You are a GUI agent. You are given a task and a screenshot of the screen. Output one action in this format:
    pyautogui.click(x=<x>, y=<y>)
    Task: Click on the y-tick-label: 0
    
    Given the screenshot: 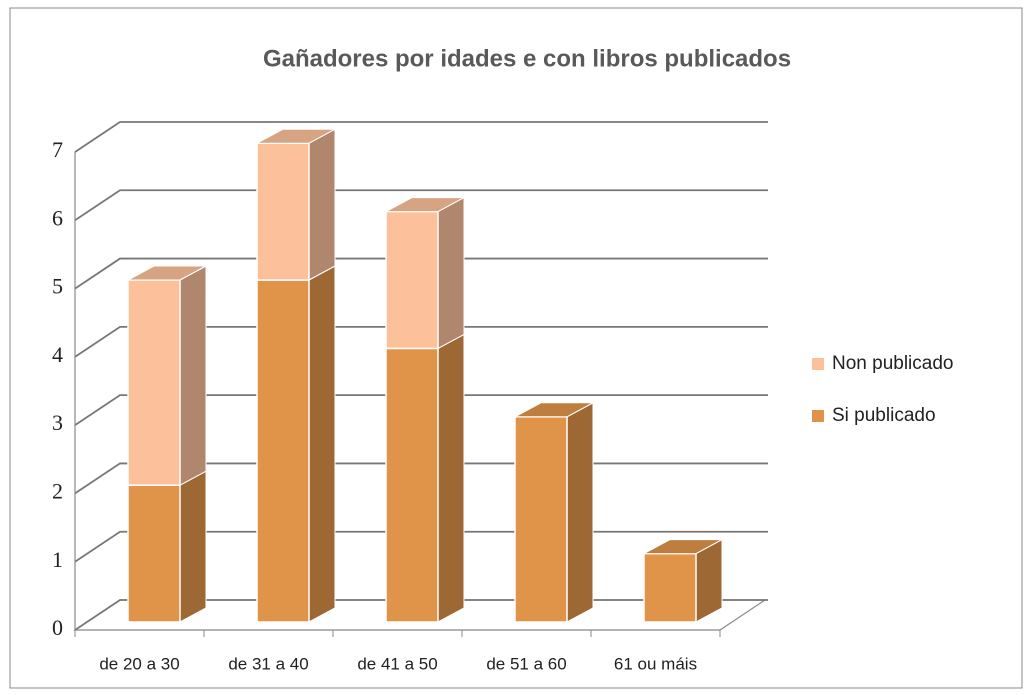 What is the action you would take?
    pyautogui.click(x=57, y=627)
    